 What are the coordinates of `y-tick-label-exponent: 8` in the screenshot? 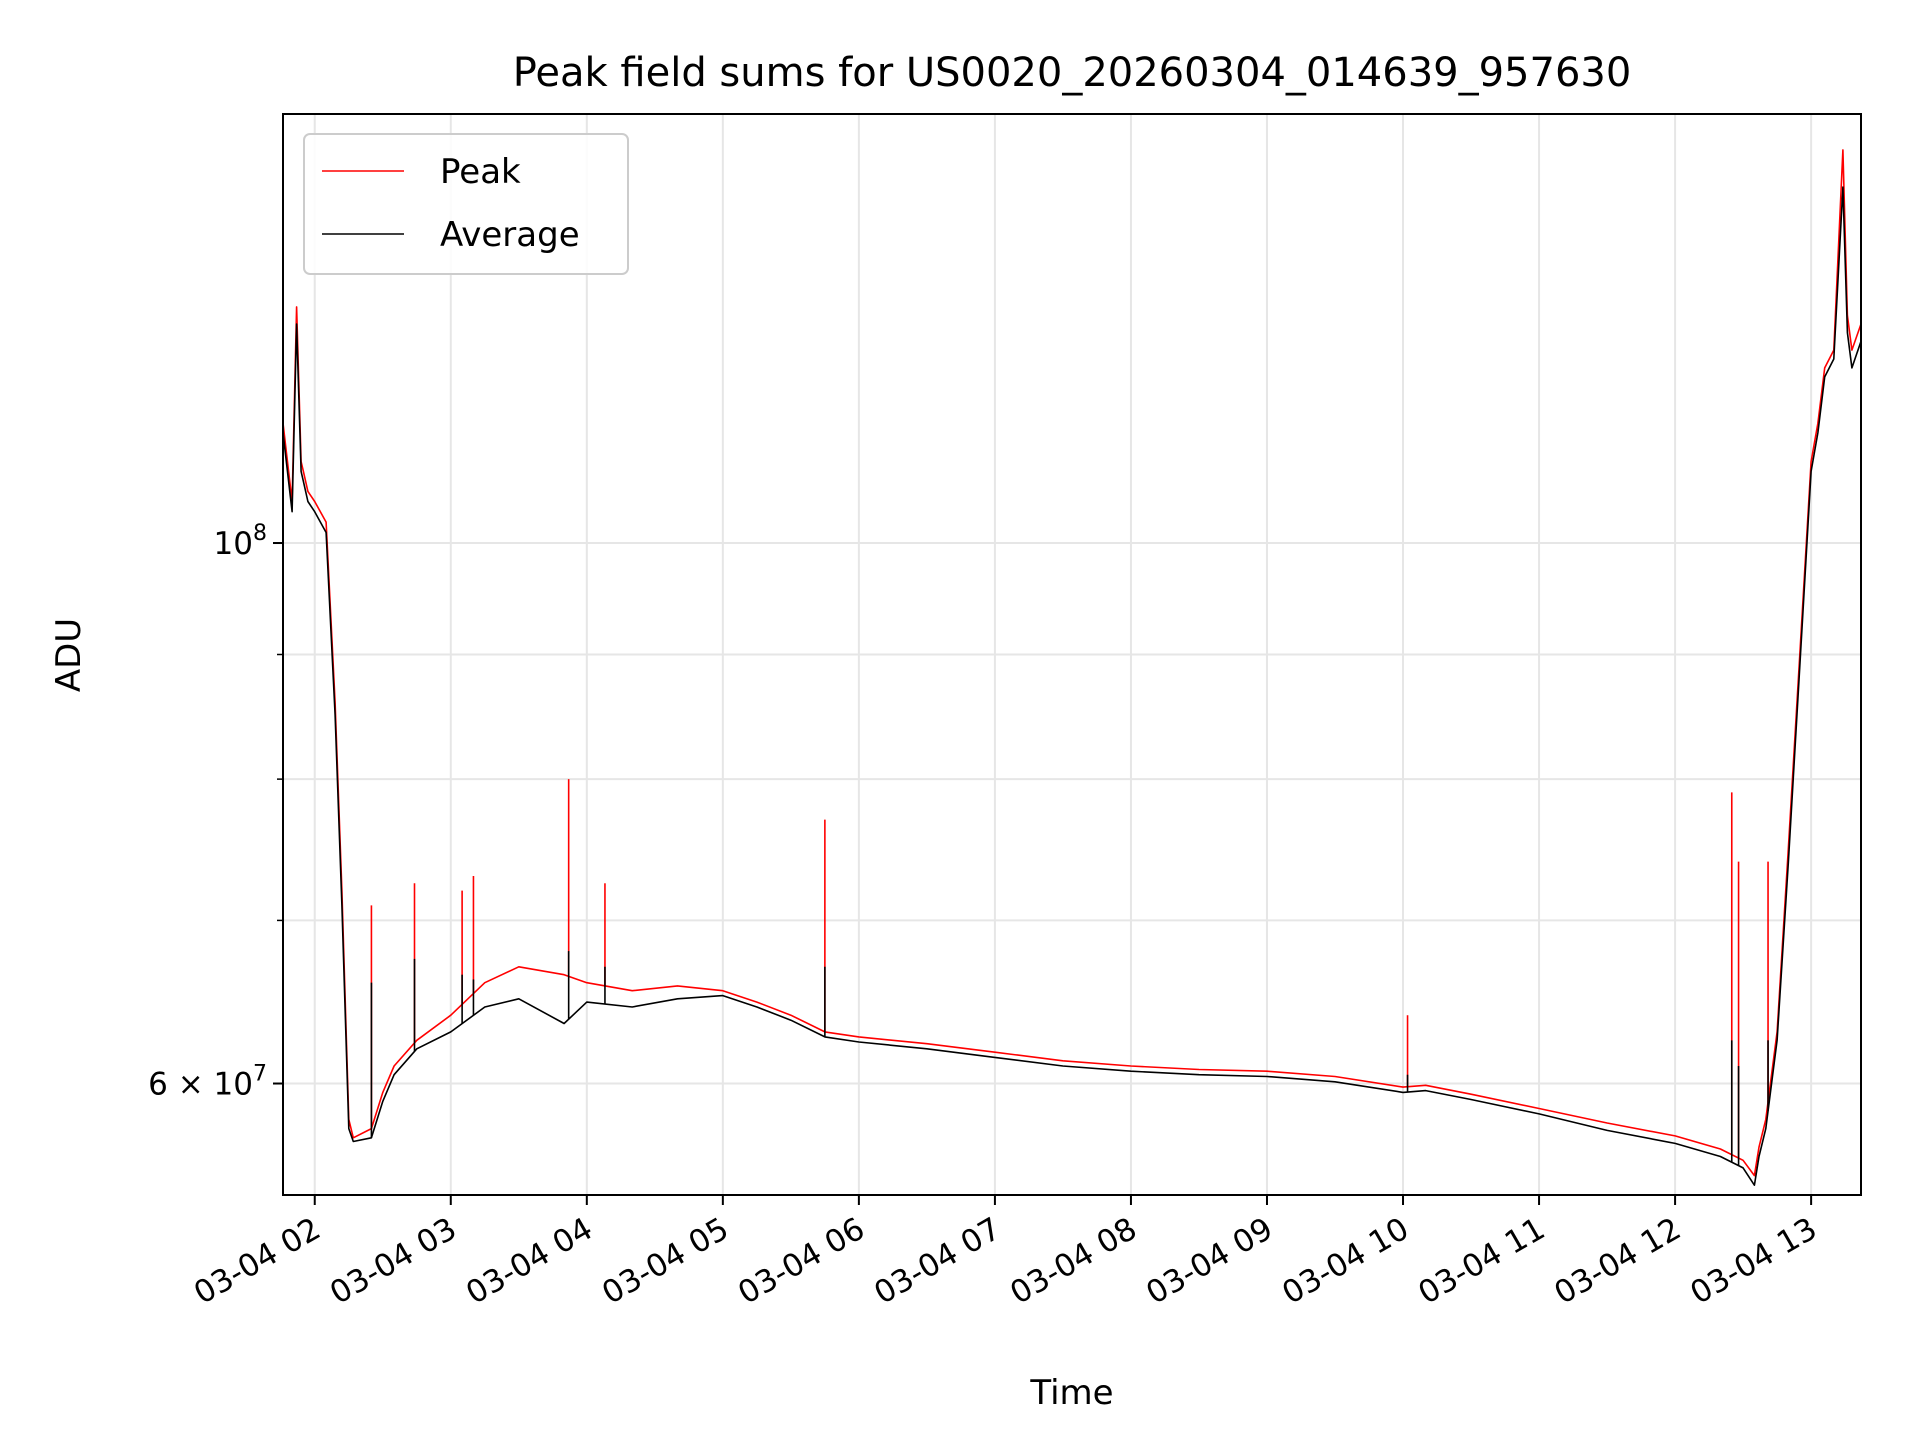 It's located at (260, 533).